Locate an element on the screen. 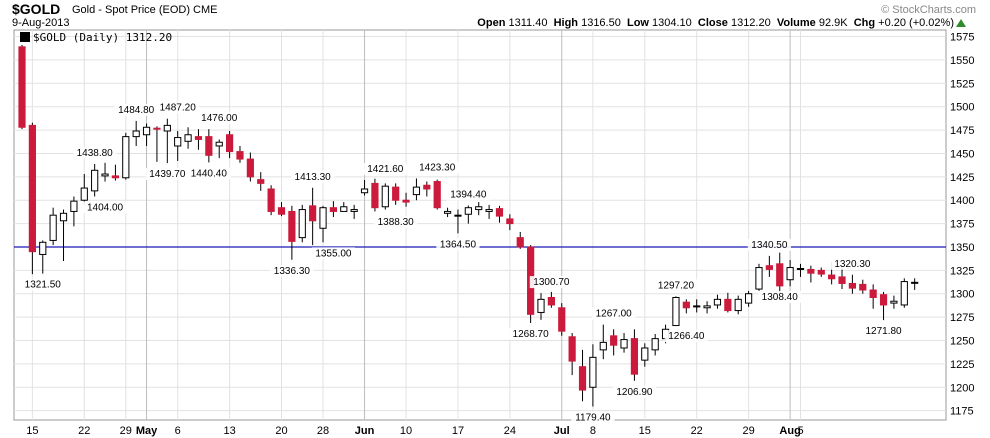  price-annotation: 1321.50 is located at coordinates (43, 285).